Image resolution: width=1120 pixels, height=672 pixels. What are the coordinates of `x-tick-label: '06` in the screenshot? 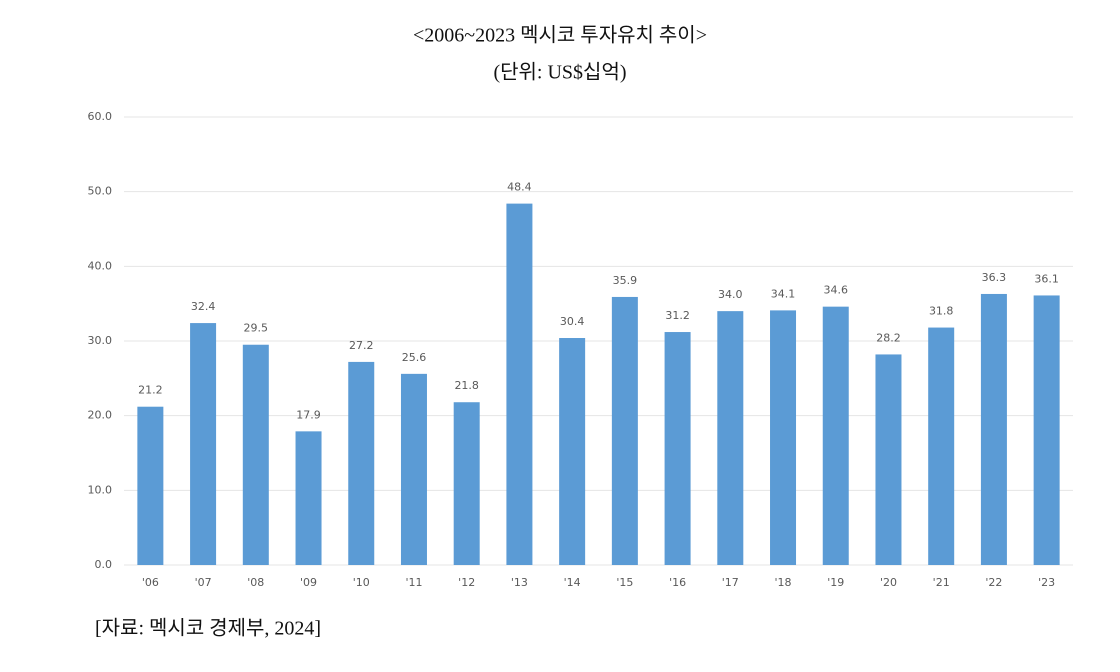 It's located at (150, 582).